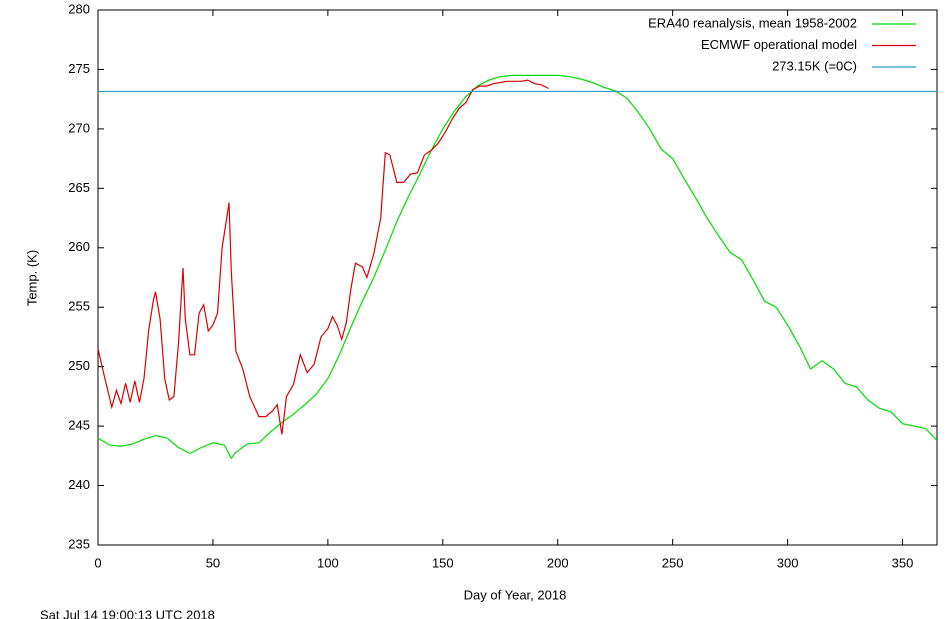 Image resolution: width=952 pixels, height=619 pixels. I want to click on y-tick-label: 255, so click(79, 306).